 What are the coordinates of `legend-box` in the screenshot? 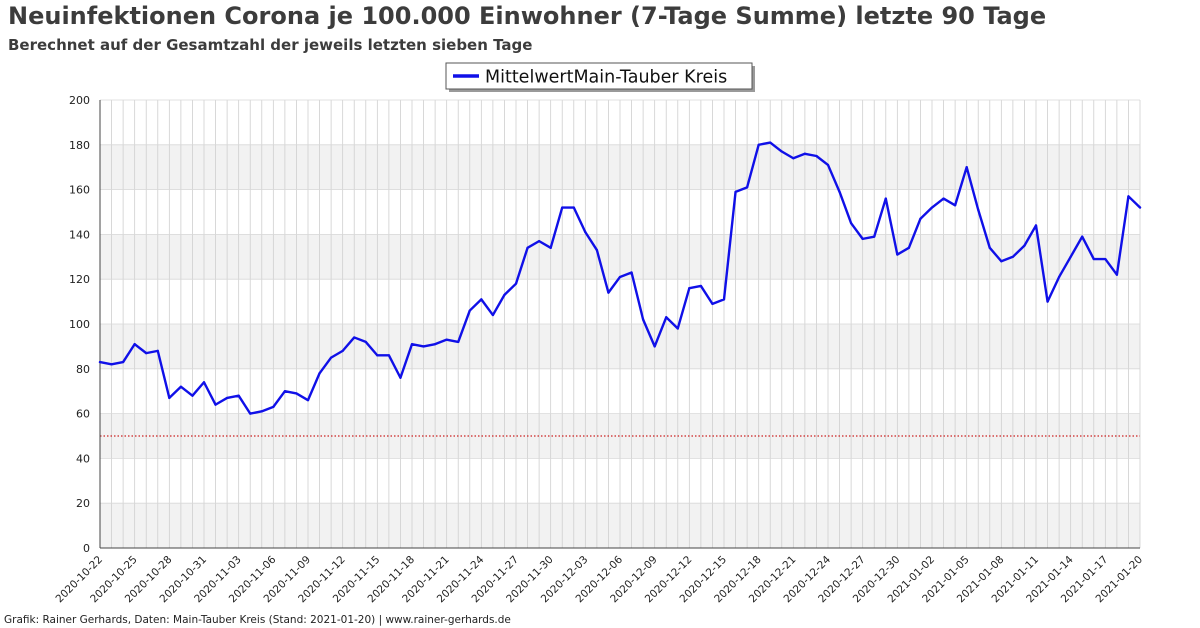 It's located at (599, 76).